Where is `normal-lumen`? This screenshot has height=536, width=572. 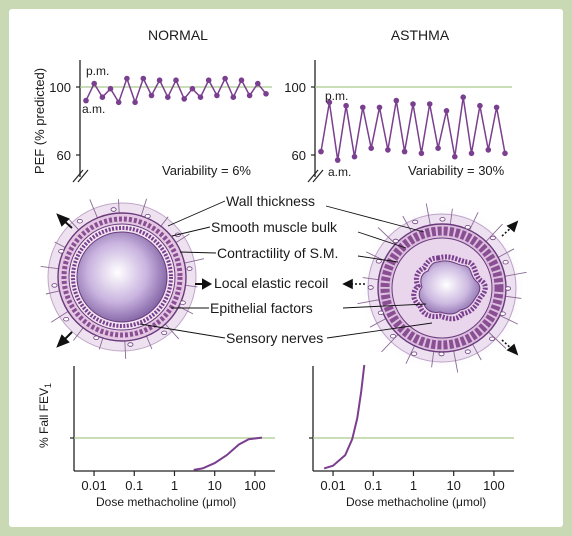 normal-lumen is located at coordinates (122, 277).